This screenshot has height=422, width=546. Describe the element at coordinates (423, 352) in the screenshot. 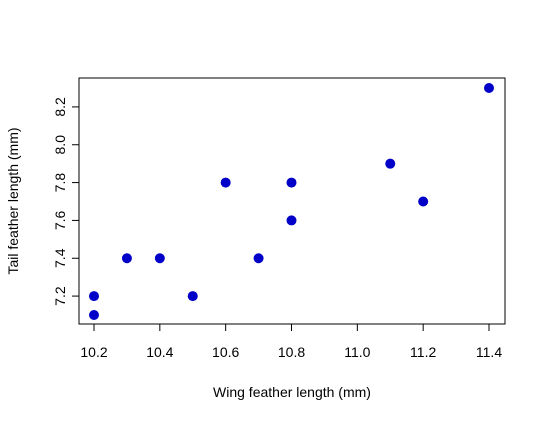

I see `x-tick-label: 11.2` at that location.